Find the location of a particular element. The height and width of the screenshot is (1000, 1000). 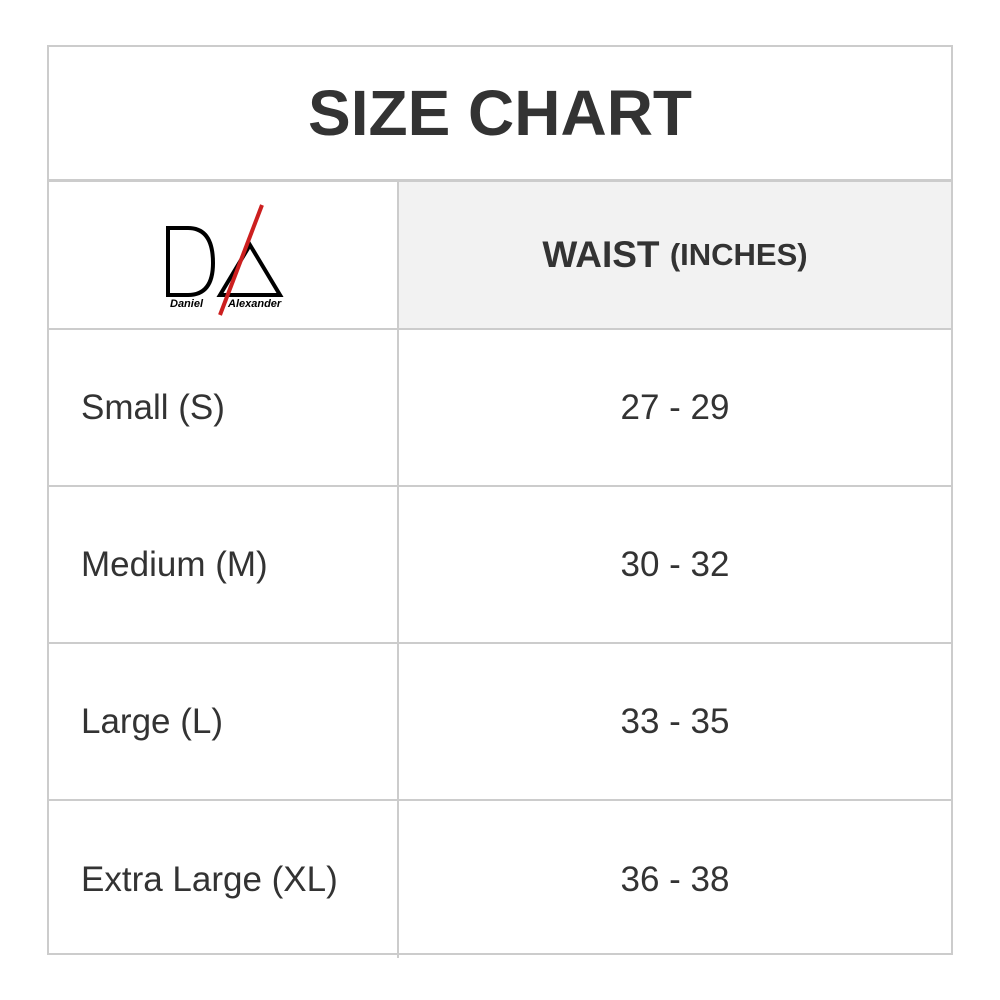

size-cell: Small (S) is located at coordinates (224, 407).